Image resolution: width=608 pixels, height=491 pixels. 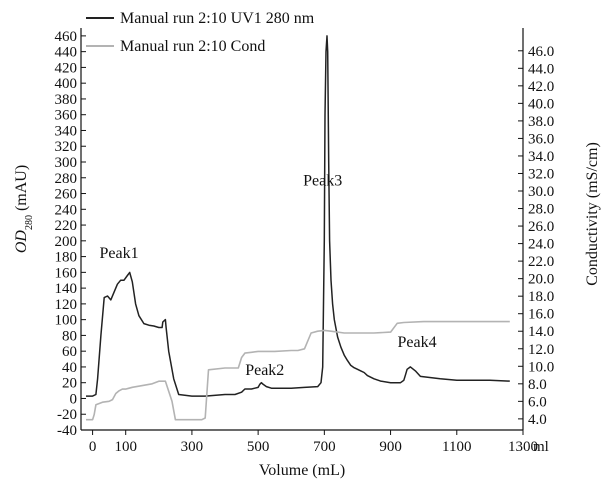 I want to click on y-tick-label: 400, so click(x=66, y=84).